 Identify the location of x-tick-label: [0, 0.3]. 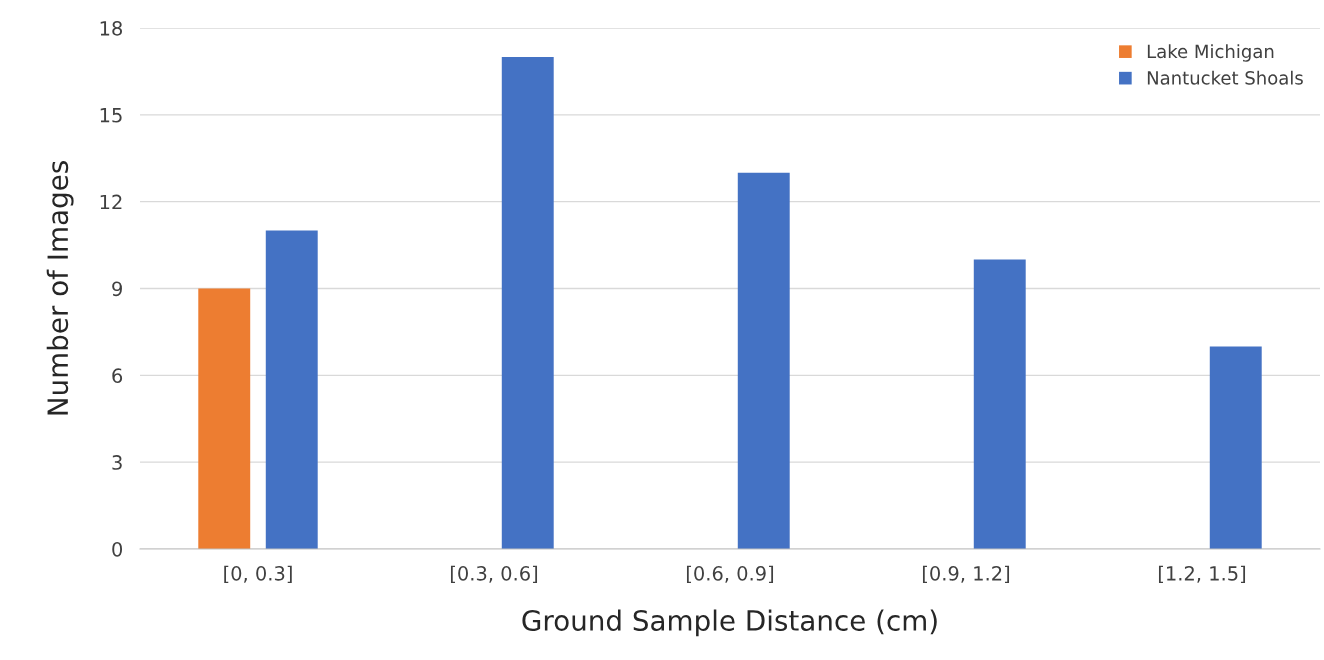
(258, 574).